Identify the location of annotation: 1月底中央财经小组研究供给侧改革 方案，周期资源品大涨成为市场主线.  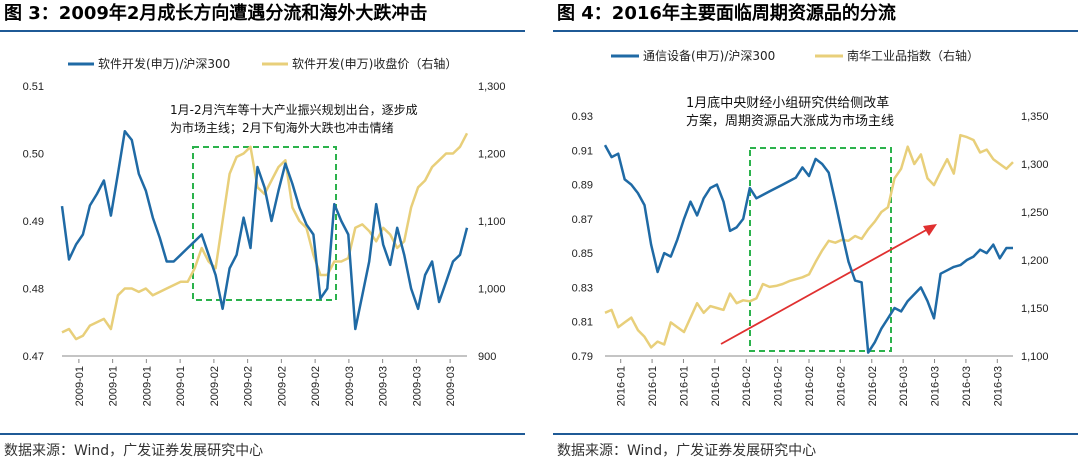
(790, 112).